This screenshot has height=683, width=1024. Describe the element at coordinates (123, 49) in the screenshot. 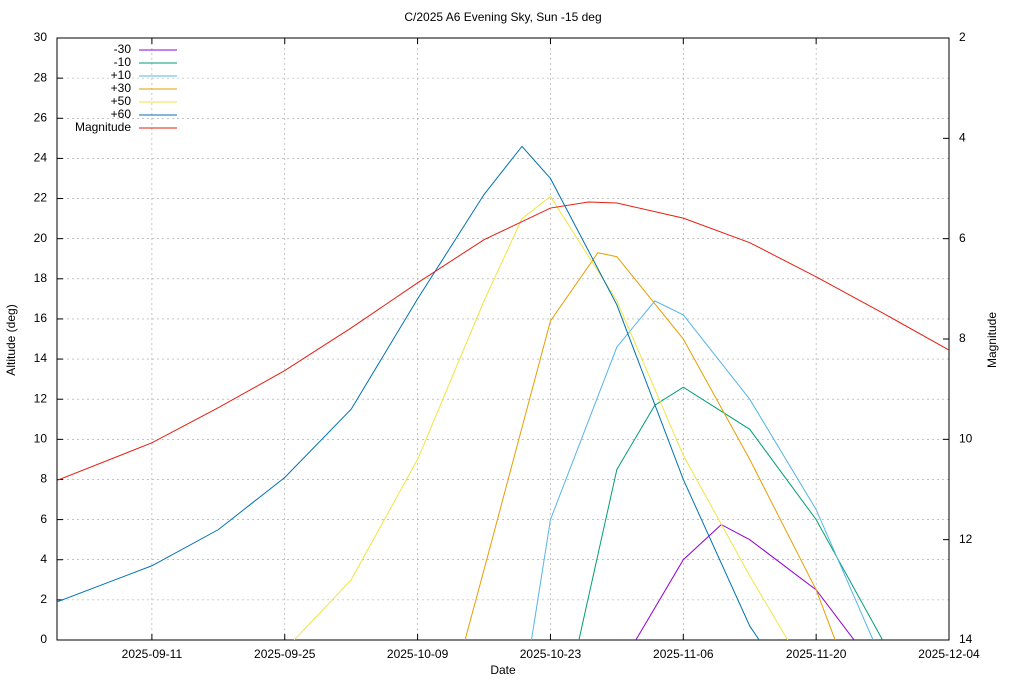

I see `legend-label: -30` at that location.